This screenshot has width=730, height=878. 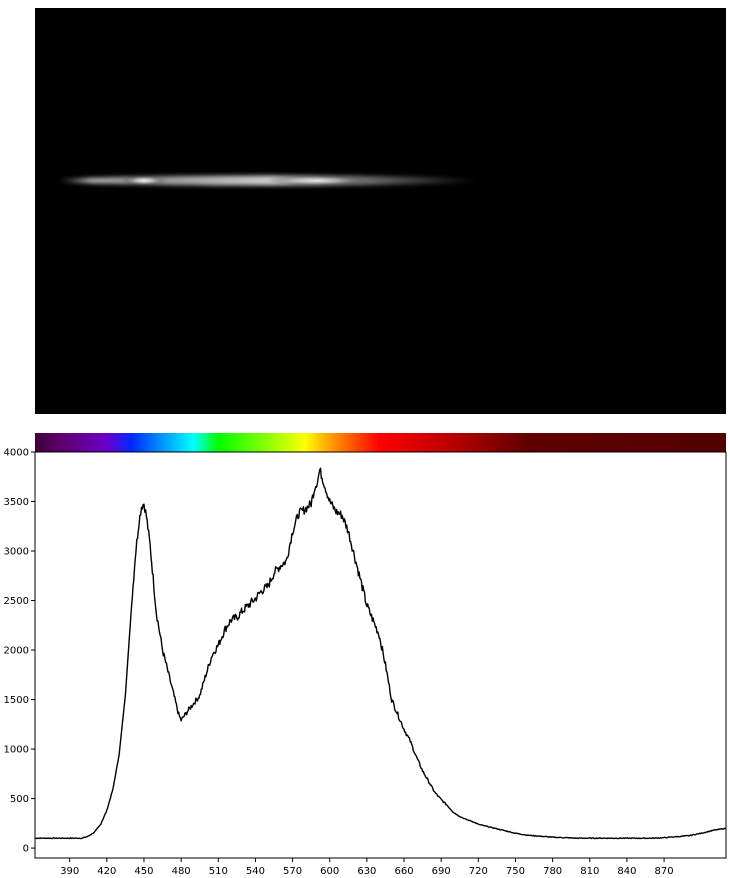 I want to click on y-tick-label: 2500, so click(x=16, y=601).